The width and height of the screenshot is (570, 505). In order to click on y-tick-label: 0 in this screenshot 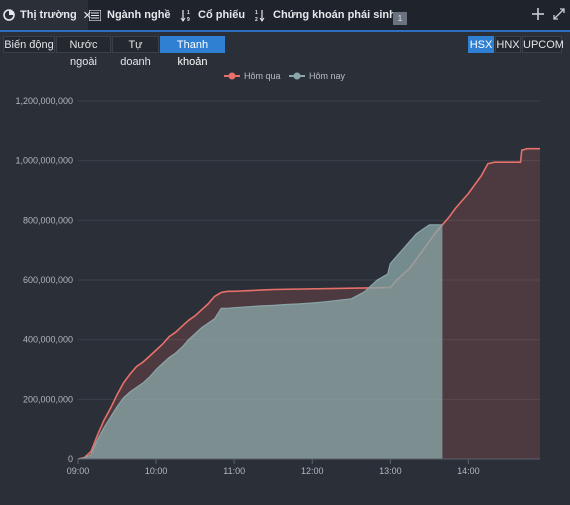, I will do `click(70, 459)`.